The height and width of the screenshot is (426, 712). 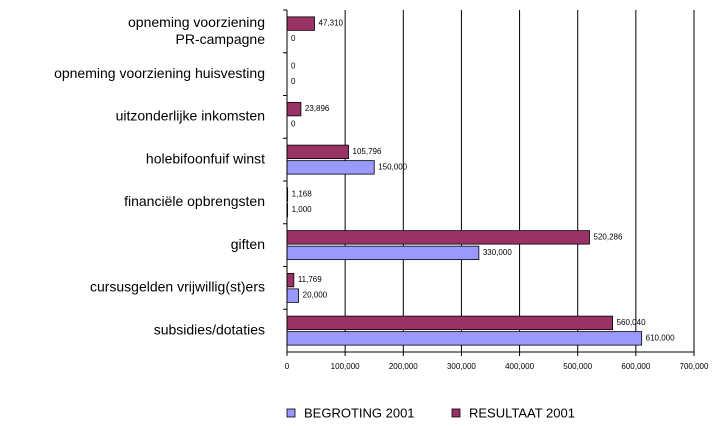 I want to click on x-tick-label: 500,000, so click(x=577, y=366).